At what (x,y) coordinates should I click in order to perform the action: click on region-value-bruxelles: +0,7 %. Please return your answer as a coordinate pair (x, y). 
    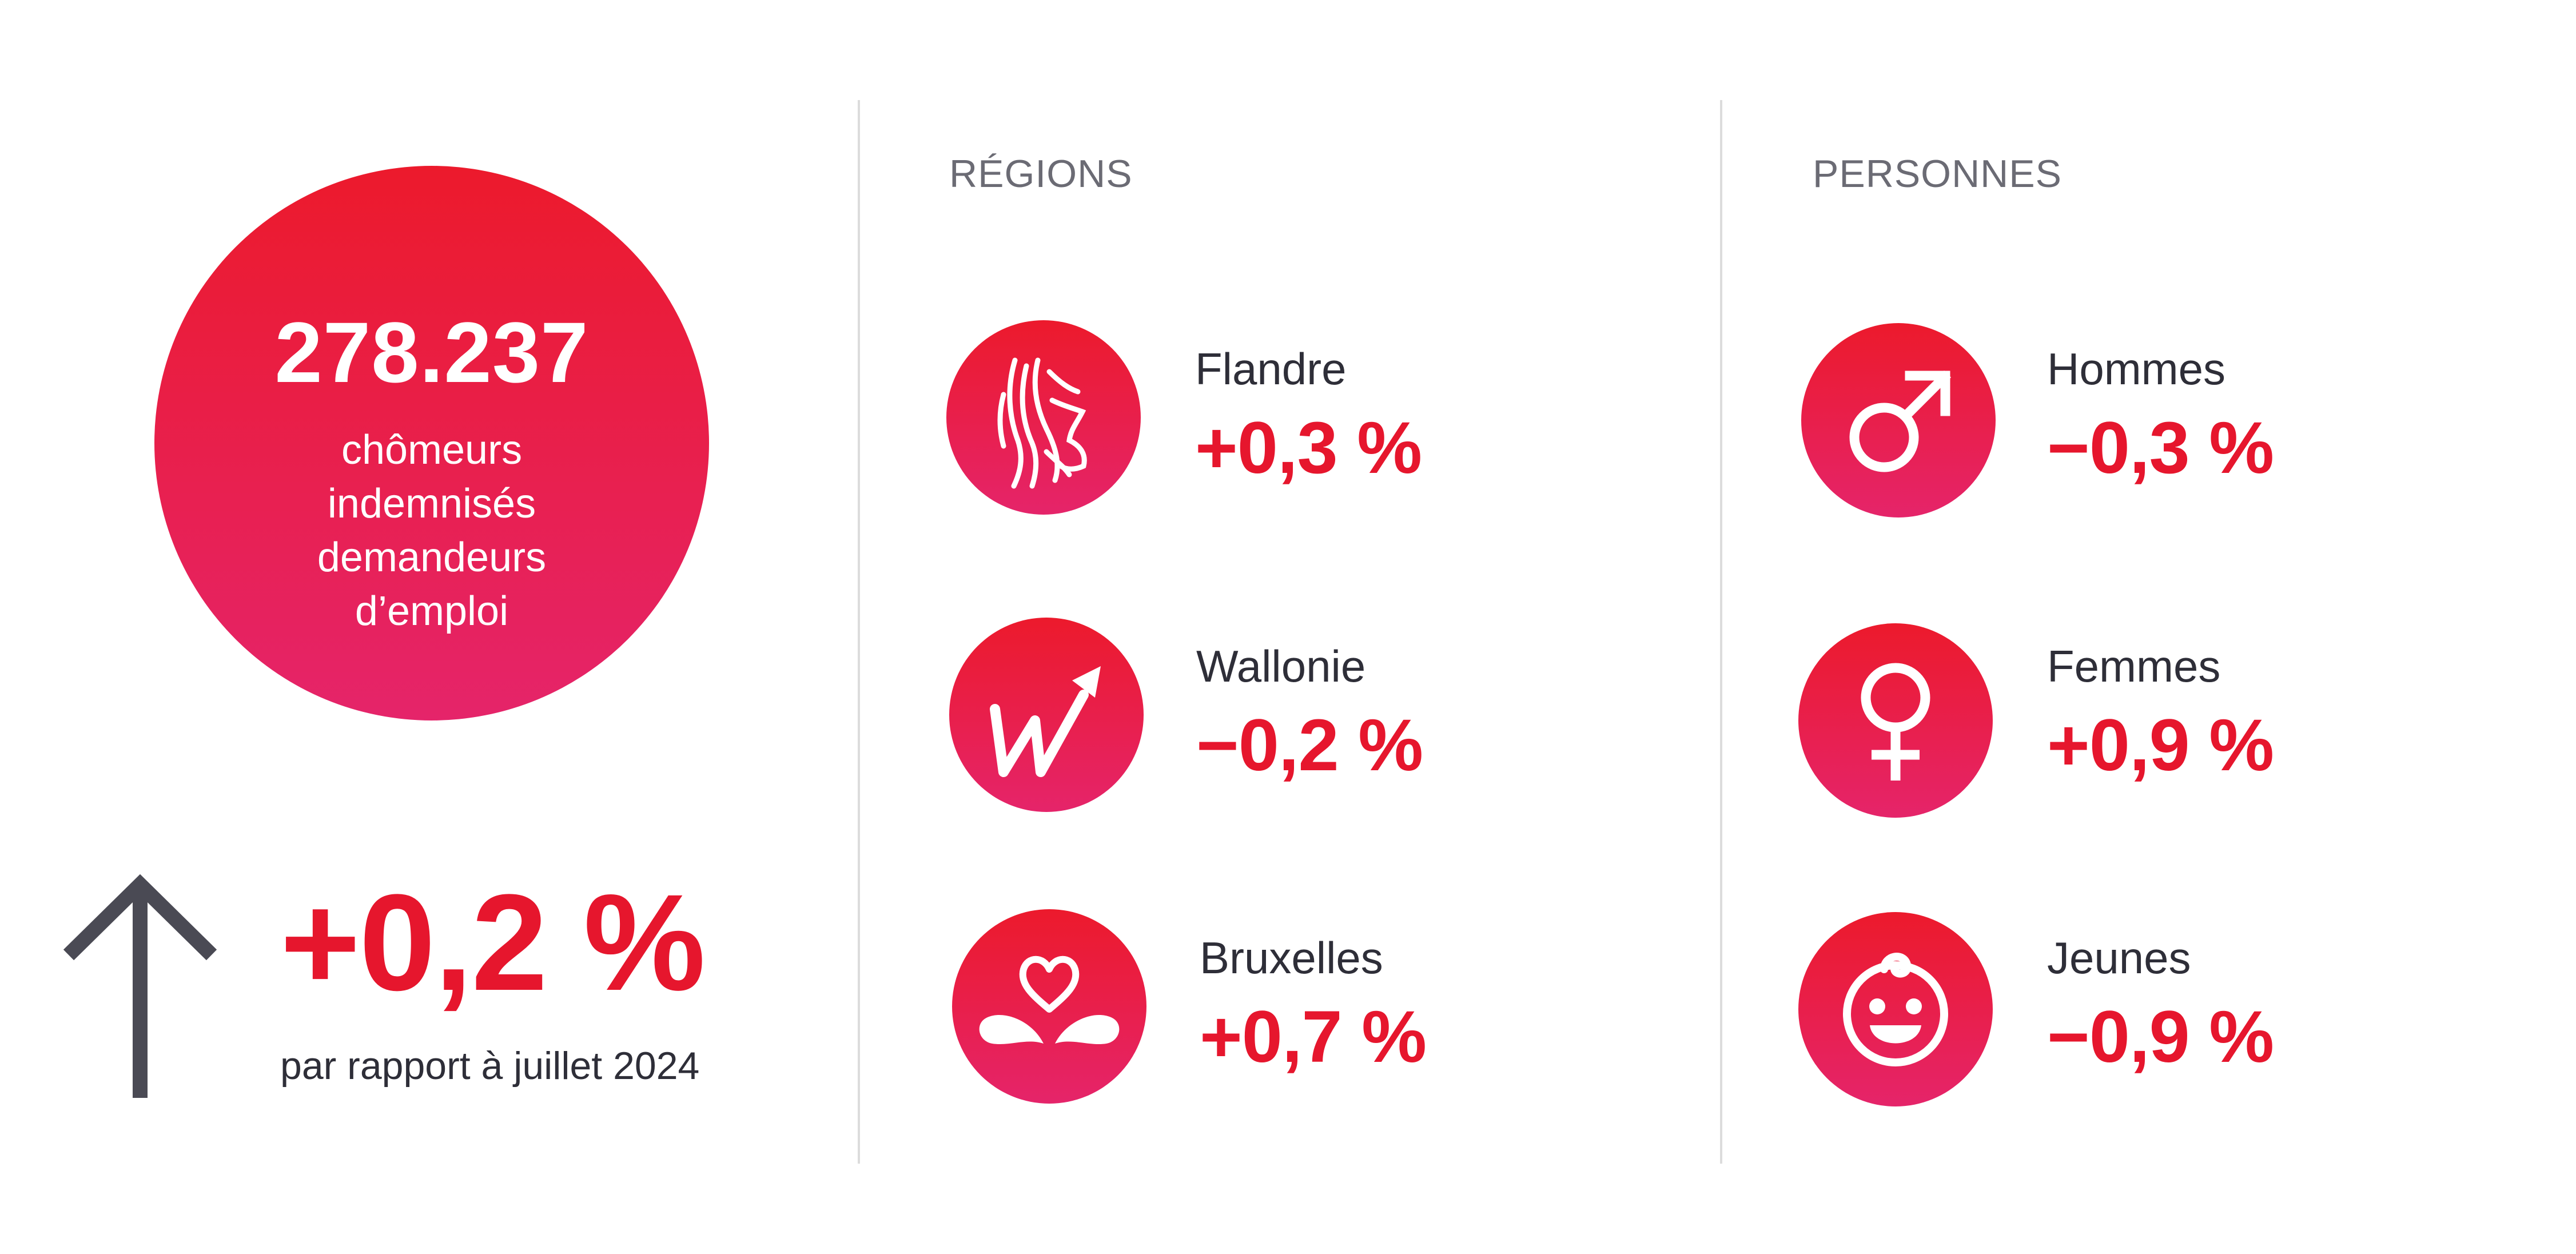
    Looking at the image, I should click on (1313, 1037).